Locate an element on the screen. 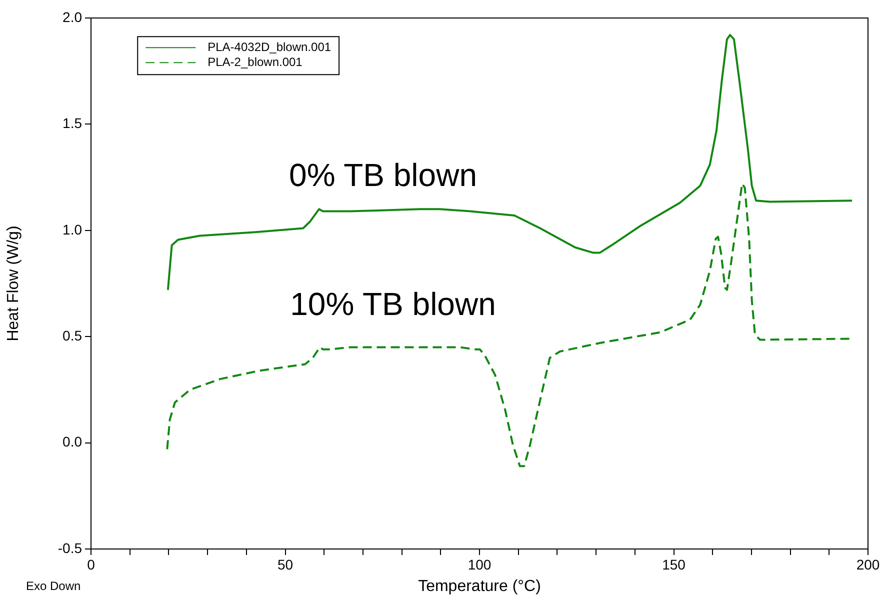 This screenshot has width=895, height=600. y-tick-label: 1.0 is located at coordinates (72, 229).